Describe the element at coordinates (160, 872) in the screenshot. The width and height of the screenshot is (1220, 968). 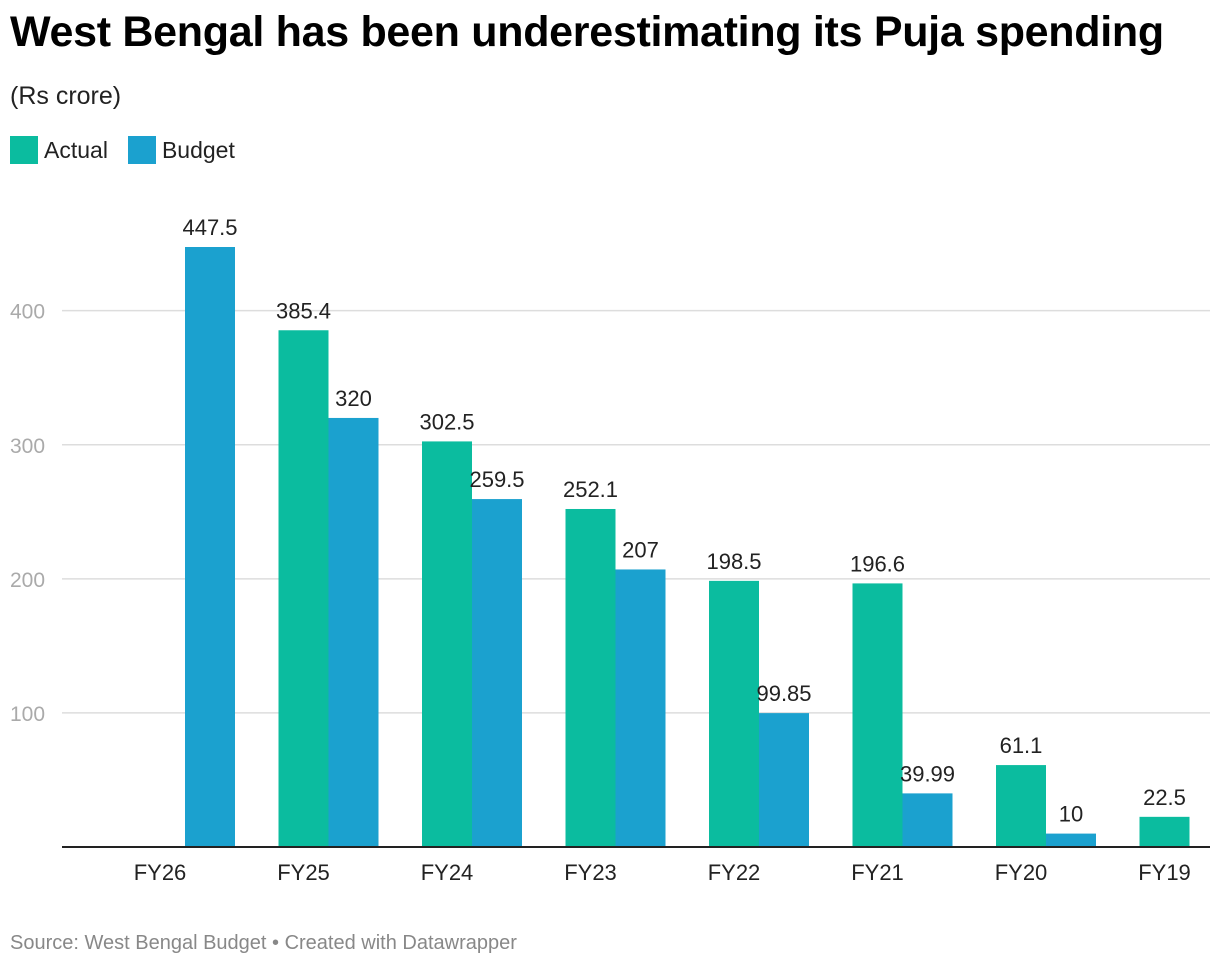
I see `x-tick-label-fy26: FY26` at that location.